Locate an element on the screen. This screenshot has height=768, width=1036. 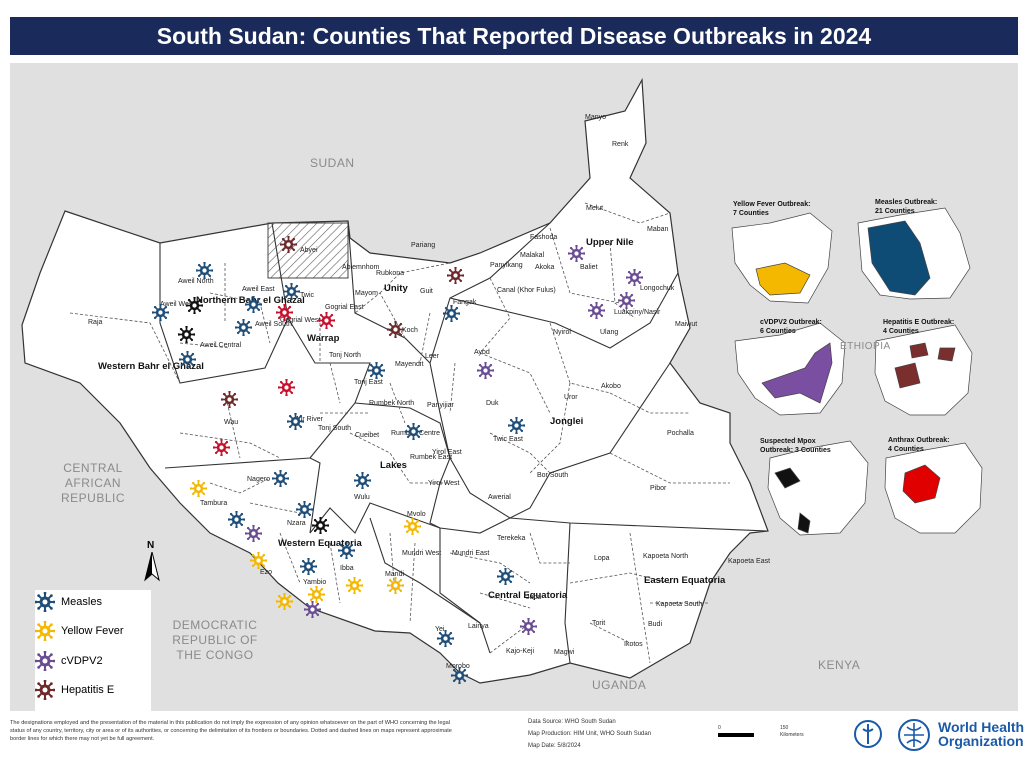
state-label-central-equatoria: Central Equatoria is located at coordinates (528, 595).